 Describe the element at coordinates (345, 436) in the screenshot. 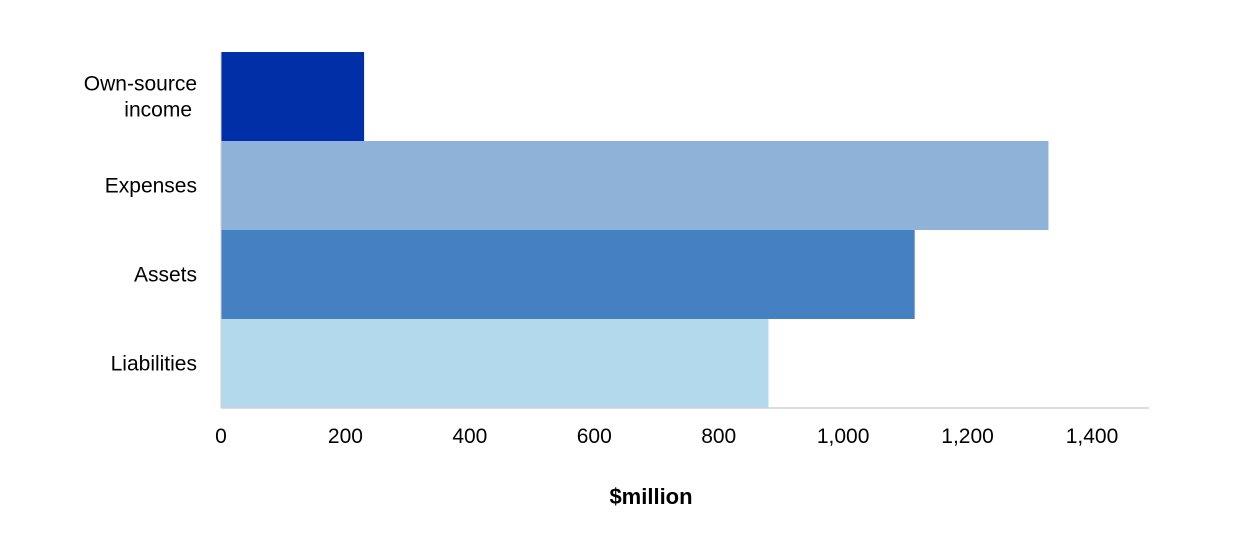

I see `x-tick-label: 200` at that location.